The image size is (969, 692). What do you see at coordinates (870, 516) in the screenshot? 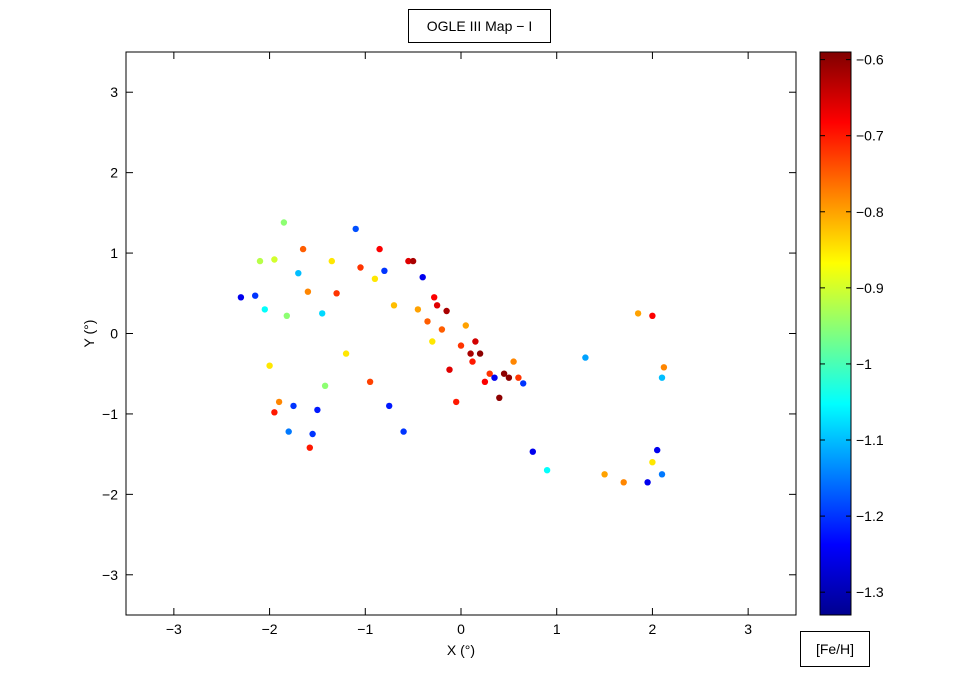
I see `colorbar-tick-label: −1.2` at bounding box center [870, 516].